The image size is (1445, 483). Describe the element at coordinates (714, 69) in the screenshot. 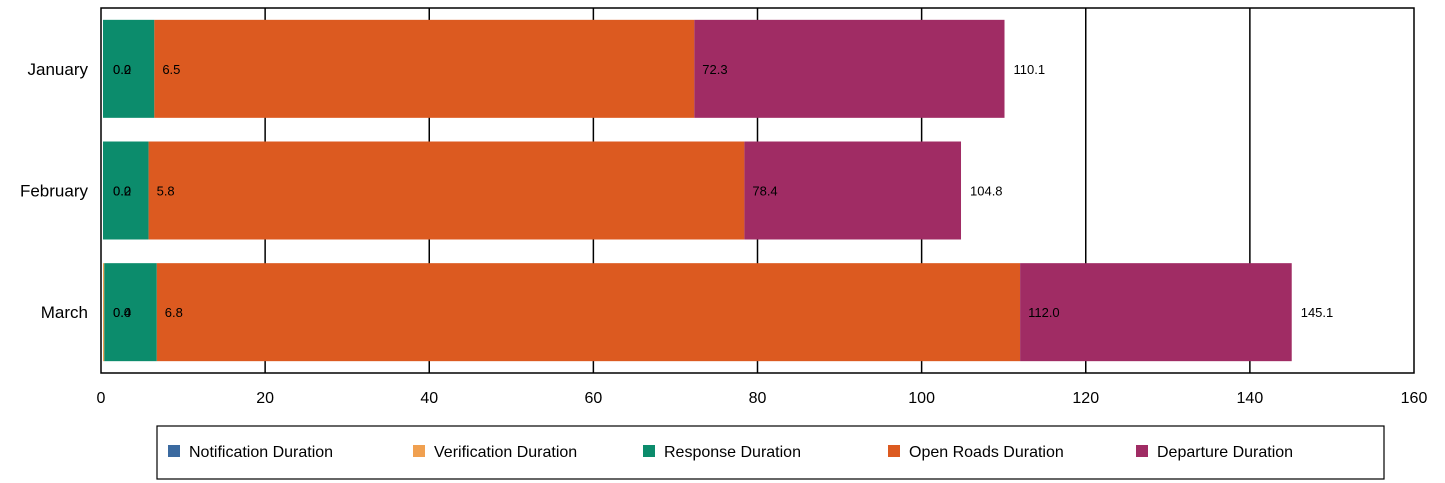

I see `data-label: 72.3` at that location.